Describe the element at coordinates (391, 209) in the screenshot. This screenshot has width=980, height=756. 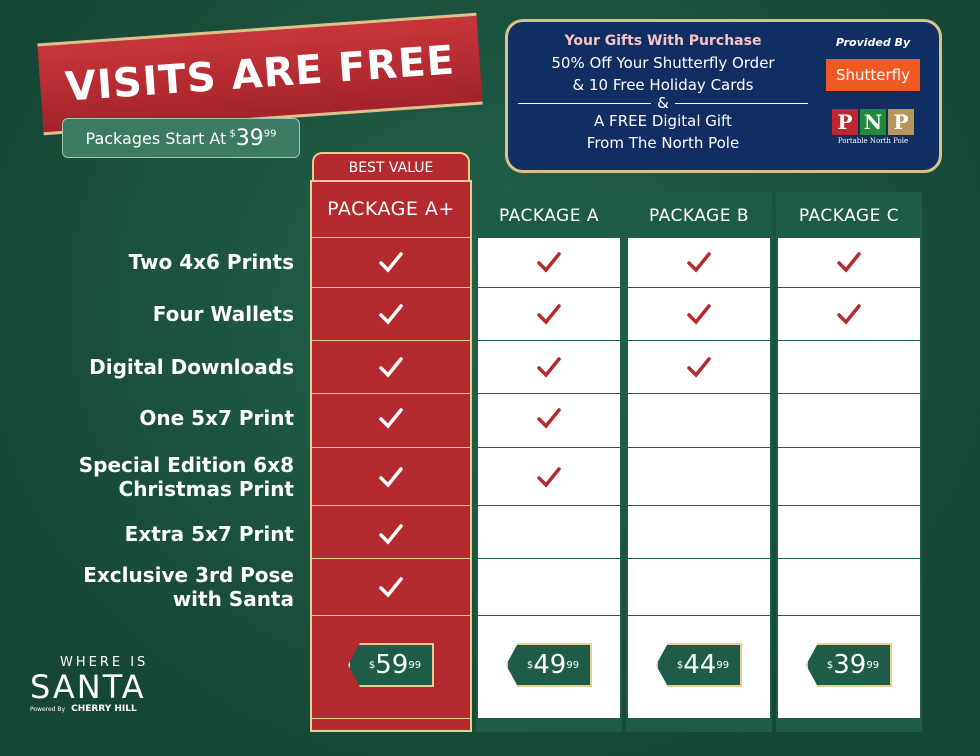
I see `package-header: PACKAGE A+` at that location.